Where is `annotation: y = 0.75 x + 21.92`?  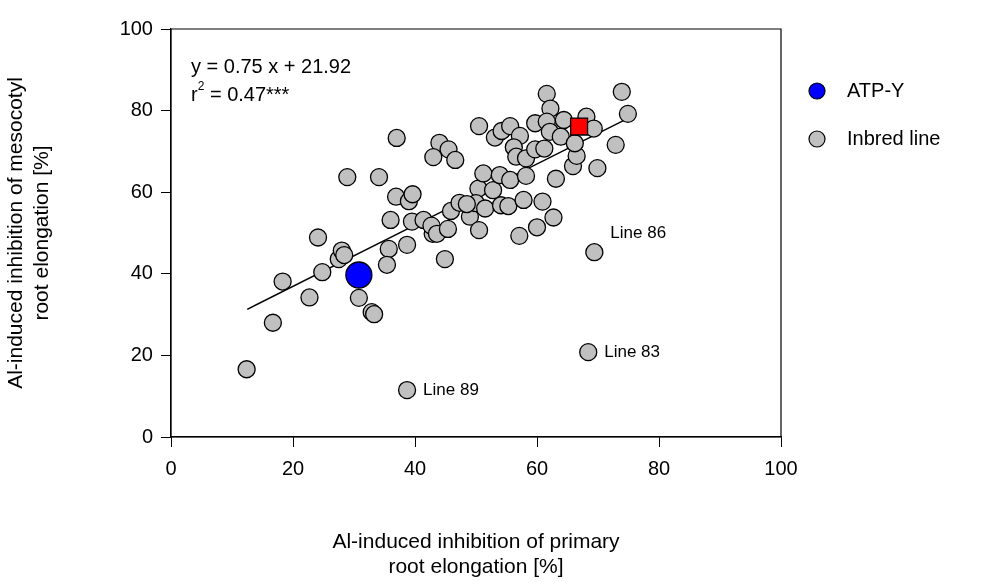
annotation: y = 0.75 x + 21.92 is located at coordinates (271, 65).